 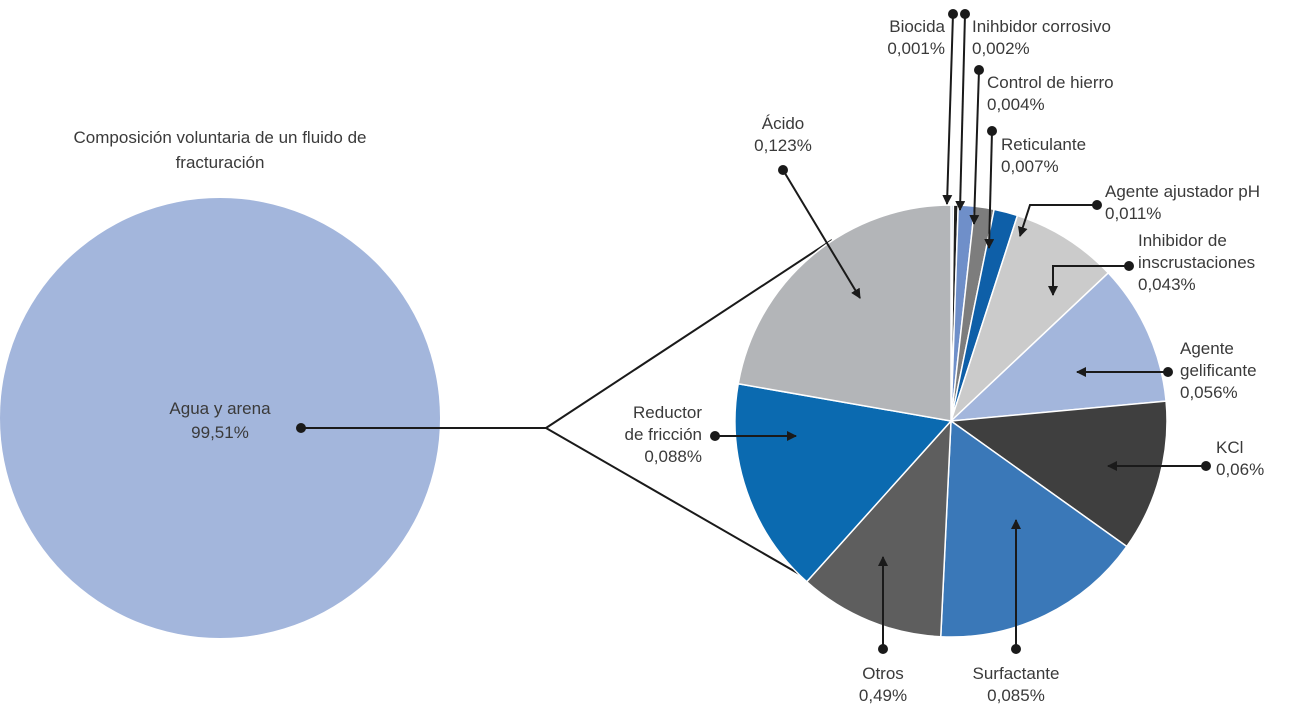 I want to click on callout-dot-agente-ph, so click(x=1097, y=205).